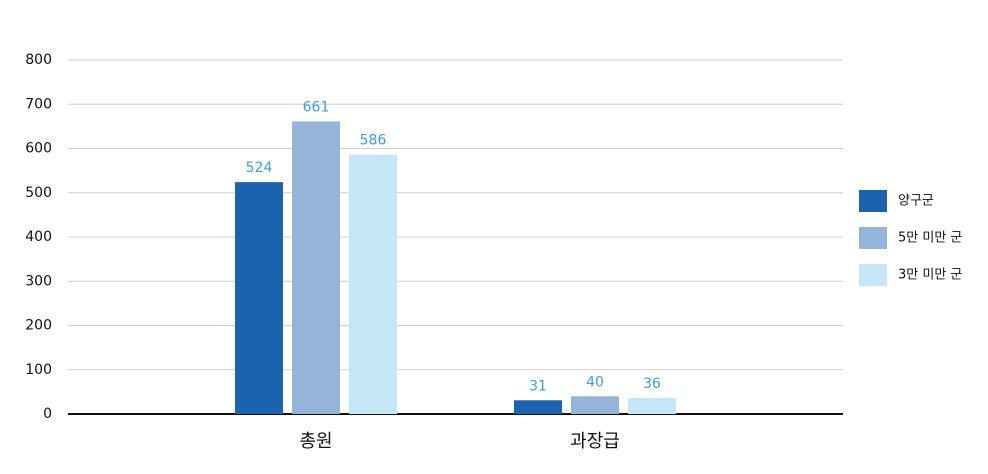 The height and width of the screenshot is (474, 988). What do you see at coordinates (38, 60) in the screenshot?
I see `y-tick-label: 800` at bounding box center [38, 60].